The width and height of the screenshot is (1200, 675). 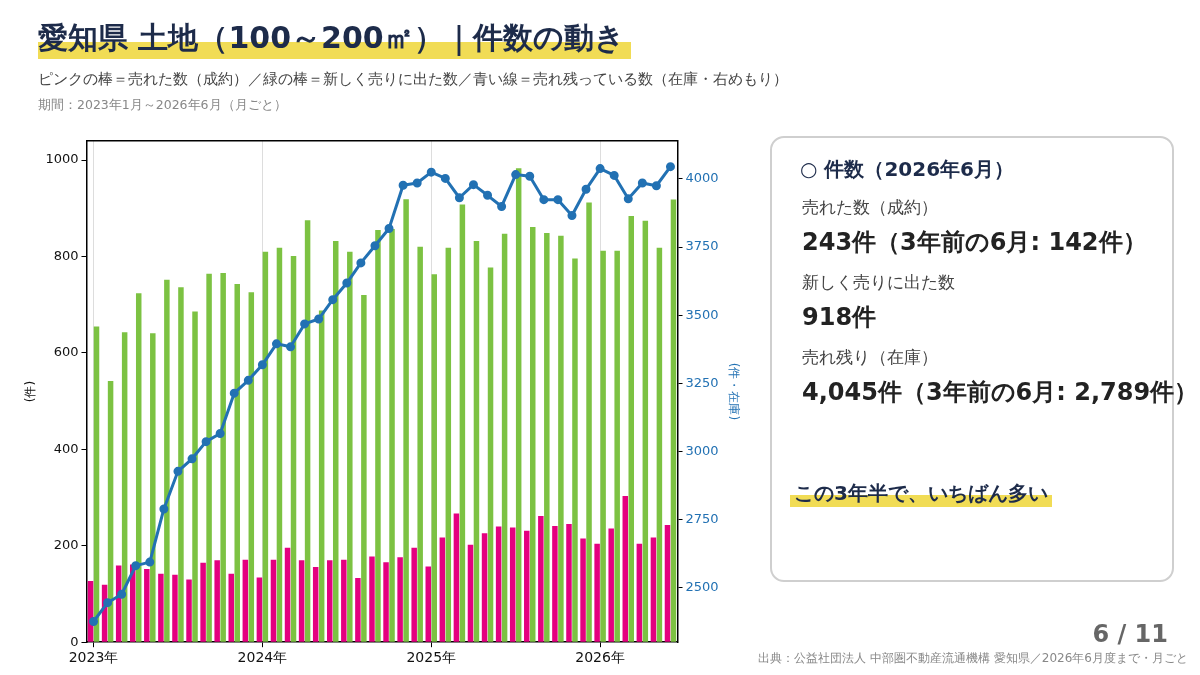 What do you see at coordinates (870, 357) in the screenshot?
I see `text: 売れ残り（在庫）` at bounding box center [870, 357].